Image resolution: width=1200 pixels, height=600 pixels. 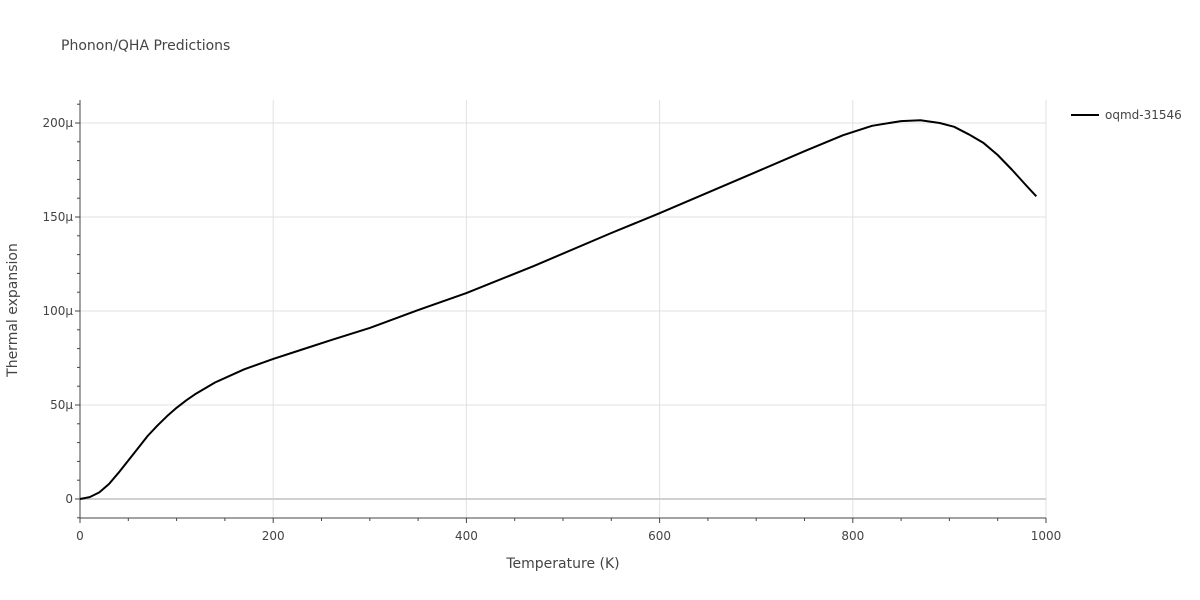 I want to click on x-axis-title: Temperature (K), so click(x=562, y=564).